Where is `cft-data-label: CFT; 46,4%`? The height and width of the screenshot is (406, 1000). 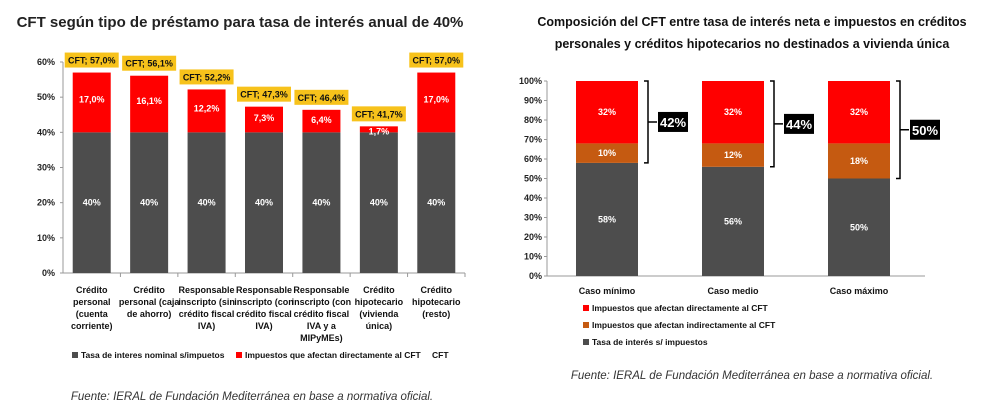 cft-data-label: CFT; 46,4% is located at coordinates (322, 98).